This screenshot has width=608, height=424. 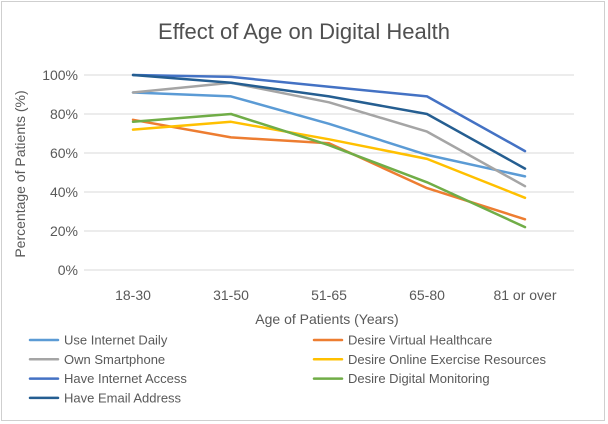 What do you see at coordinates (64, 153) in the screenshot?
I see `y-tick-label: 60%` at bounding box center [64, 153].